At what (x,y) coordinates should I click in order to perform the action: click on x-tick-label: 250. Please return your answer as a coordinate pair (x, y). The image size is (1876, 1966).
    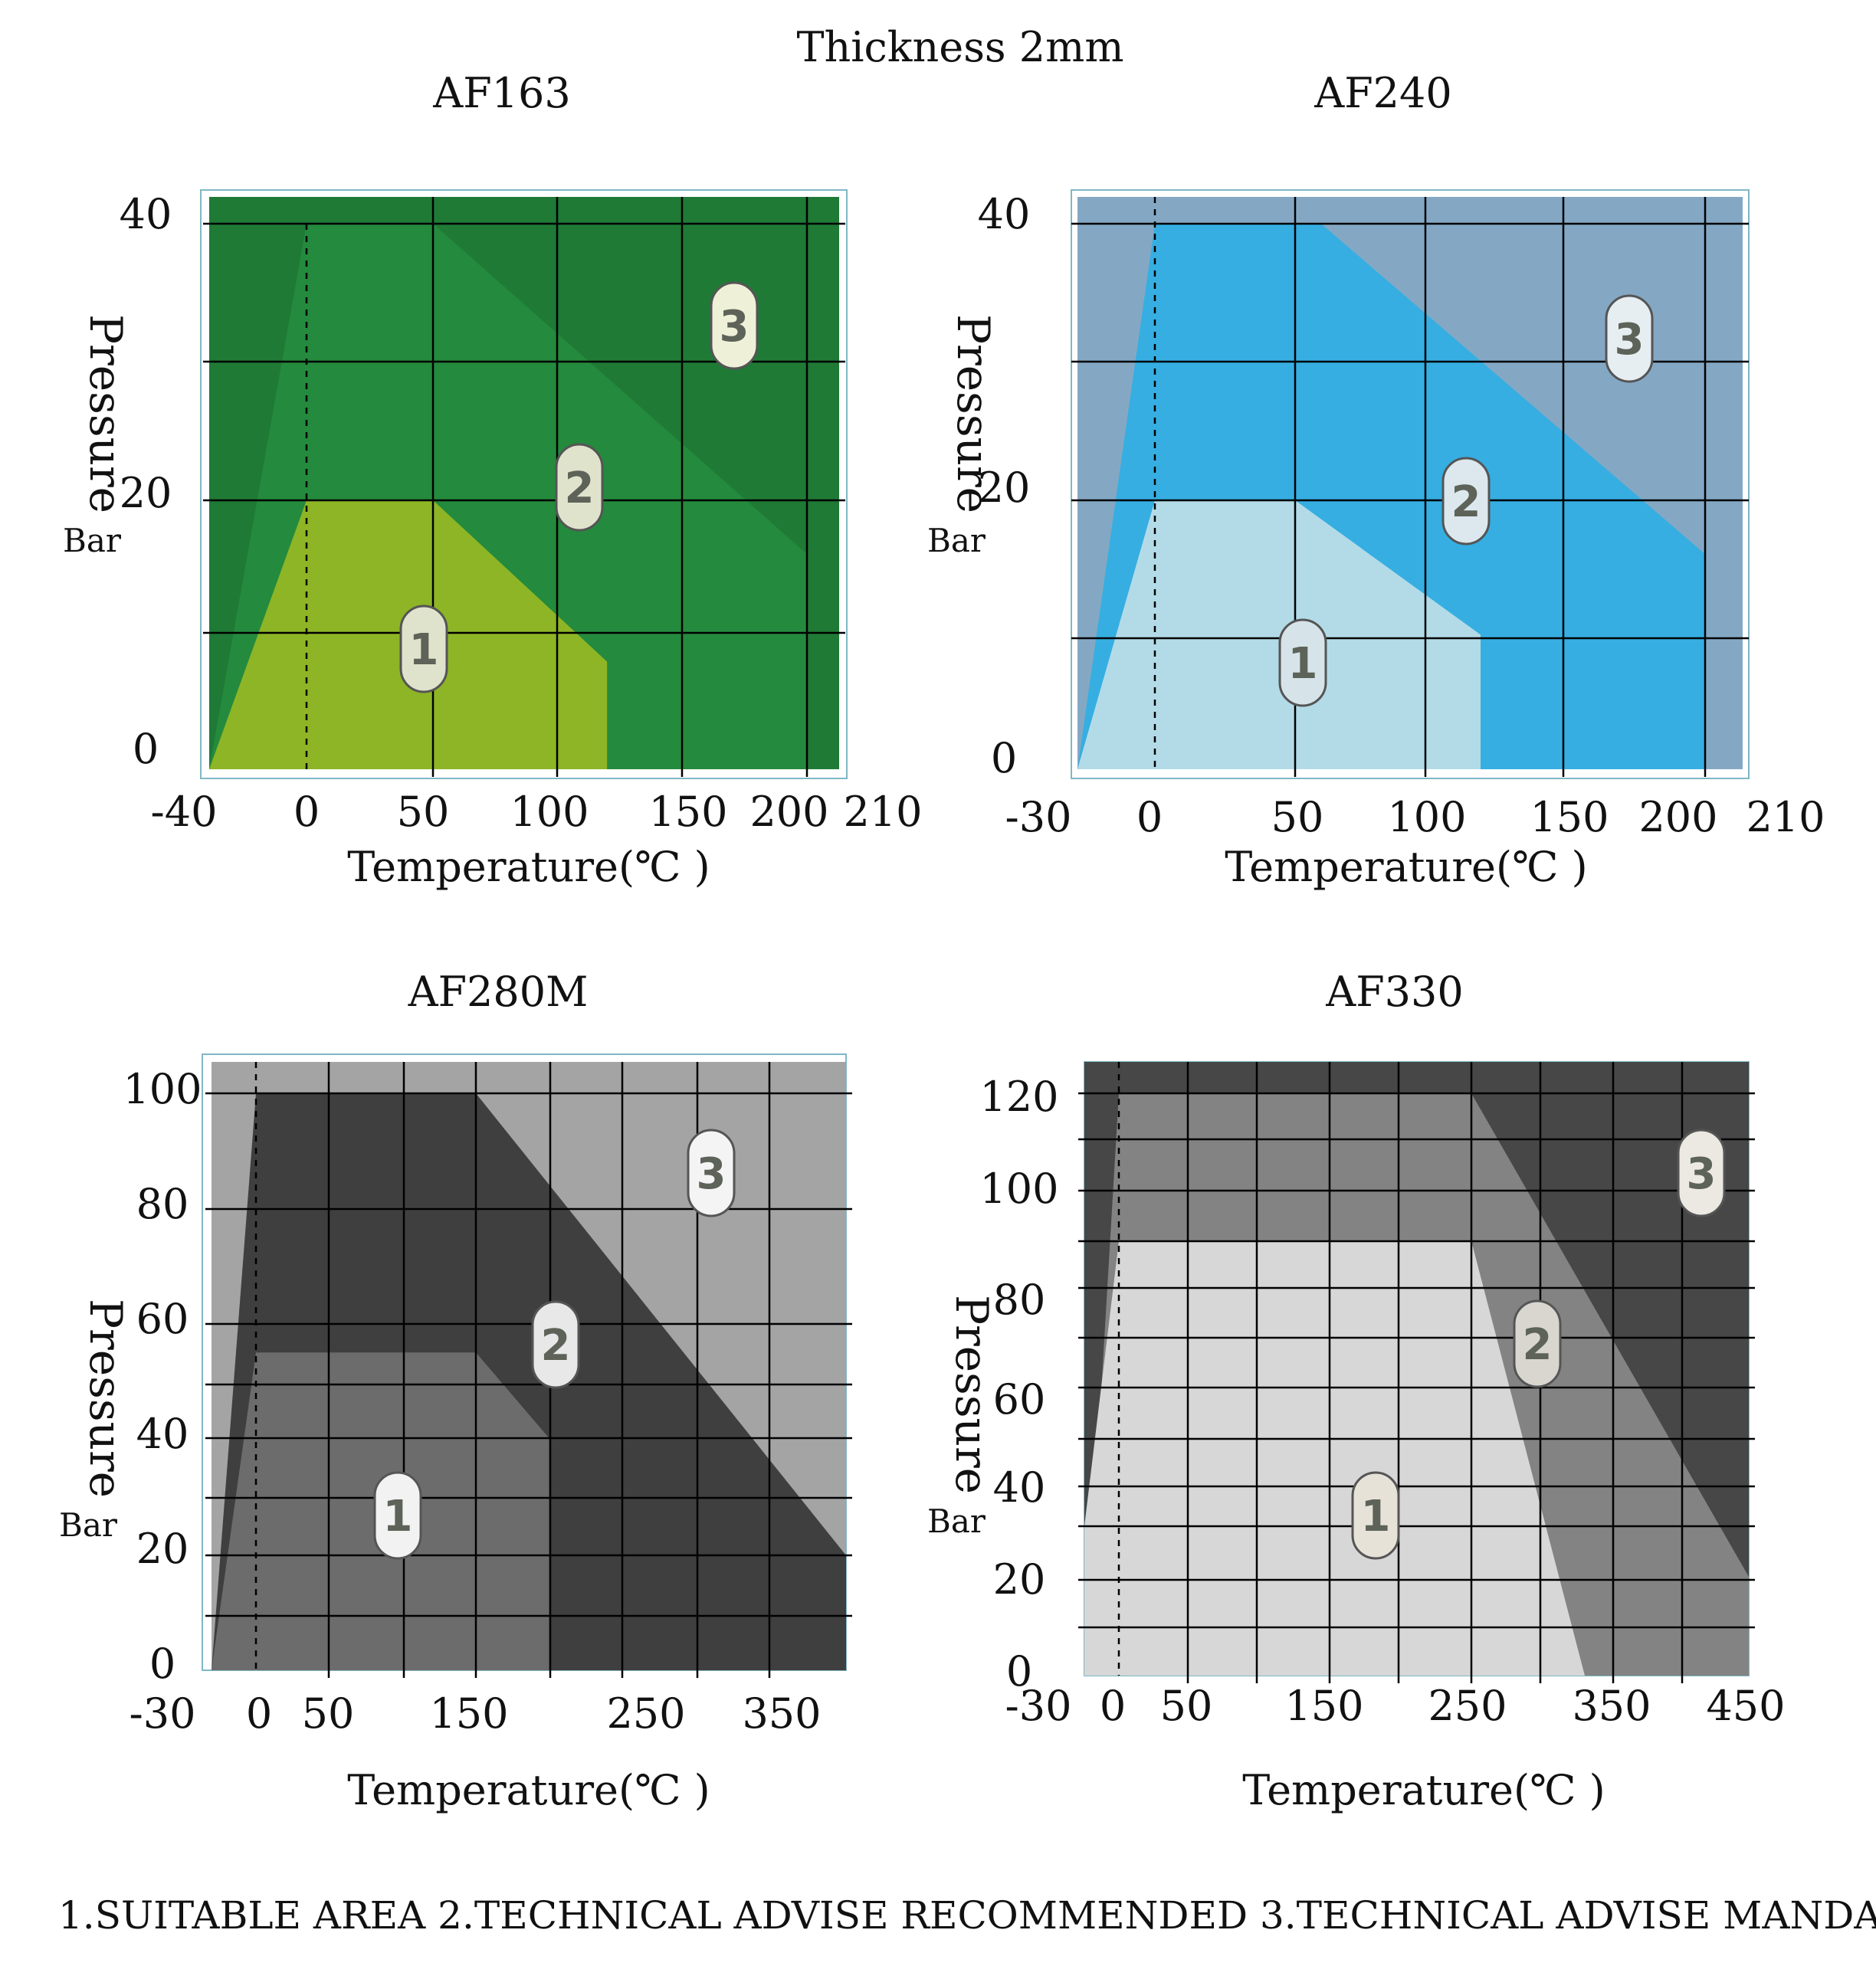
    Looking at the image, I should click on (1467, 1706).